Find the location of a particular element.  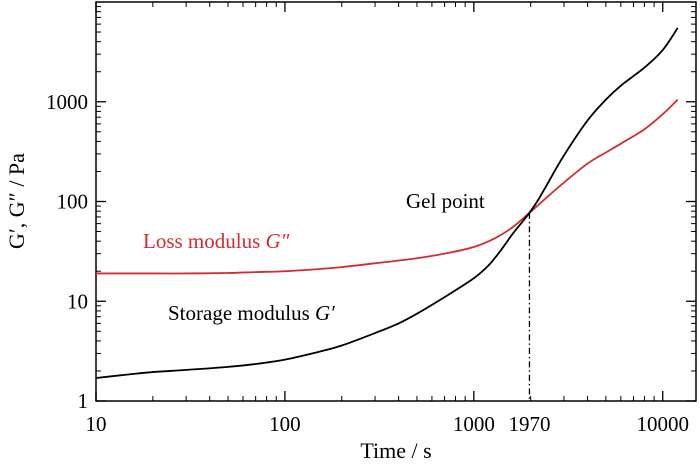

loss-modulus-label-prefix: Loss modulus is located at coordinates (204, 241).